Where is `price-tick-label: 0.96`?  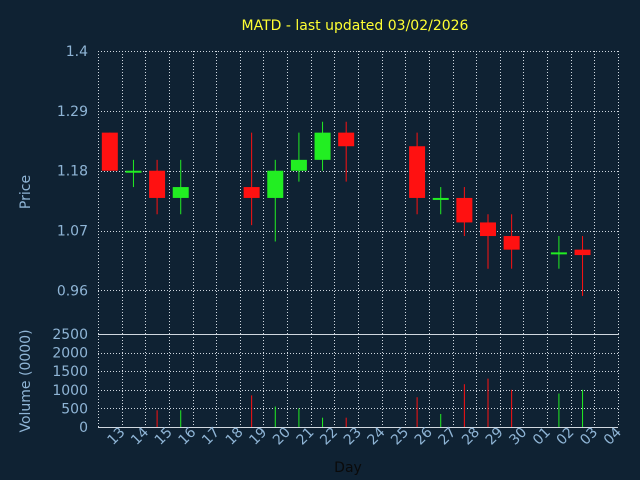
price-tick-label: 0.96 is located at coordinates (72, 291).